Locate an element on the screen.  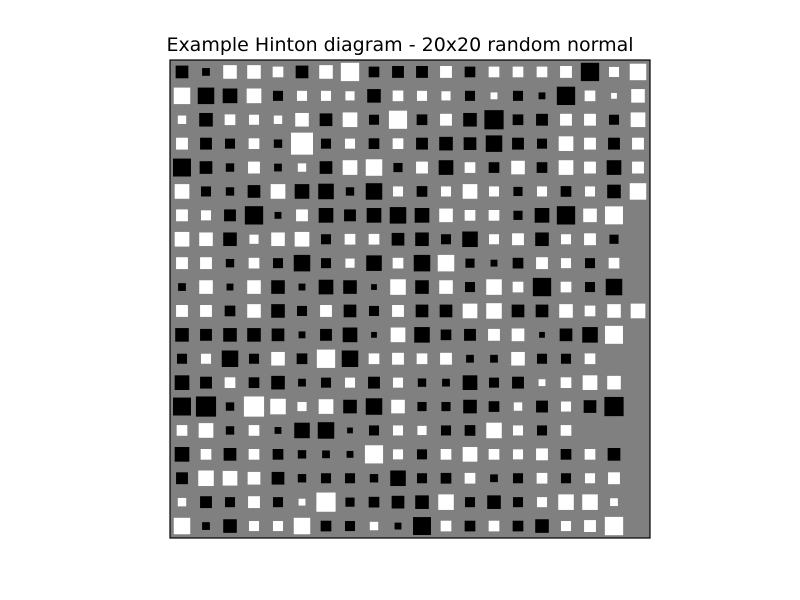
hinton-cell-r14-c17 is located at coordinates (590, 406).